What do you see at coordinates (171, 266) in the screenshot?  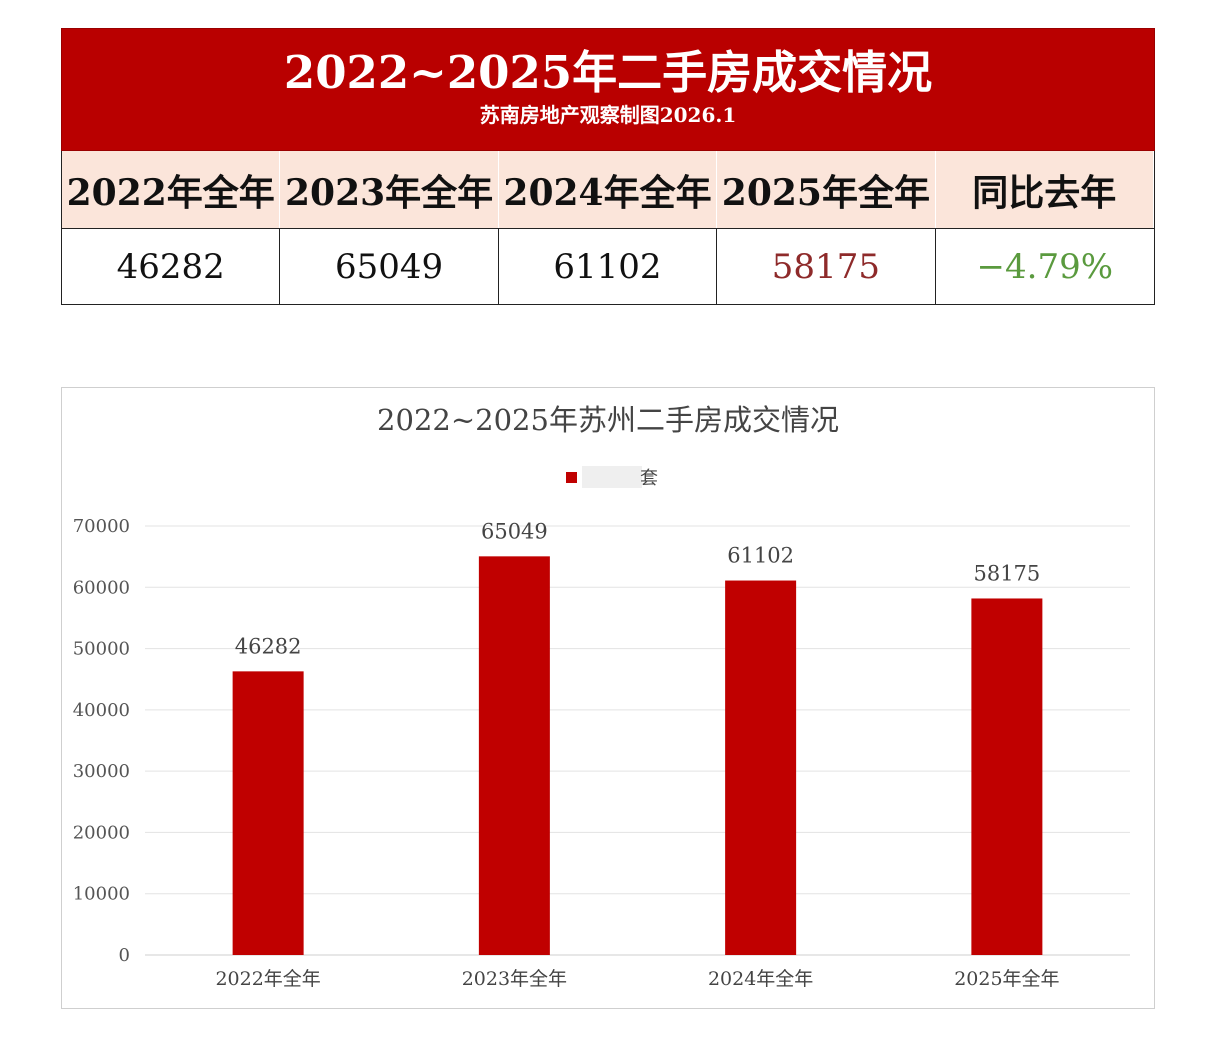 I see `value-cell-2022: 46282` at bounding box center [171, 266].